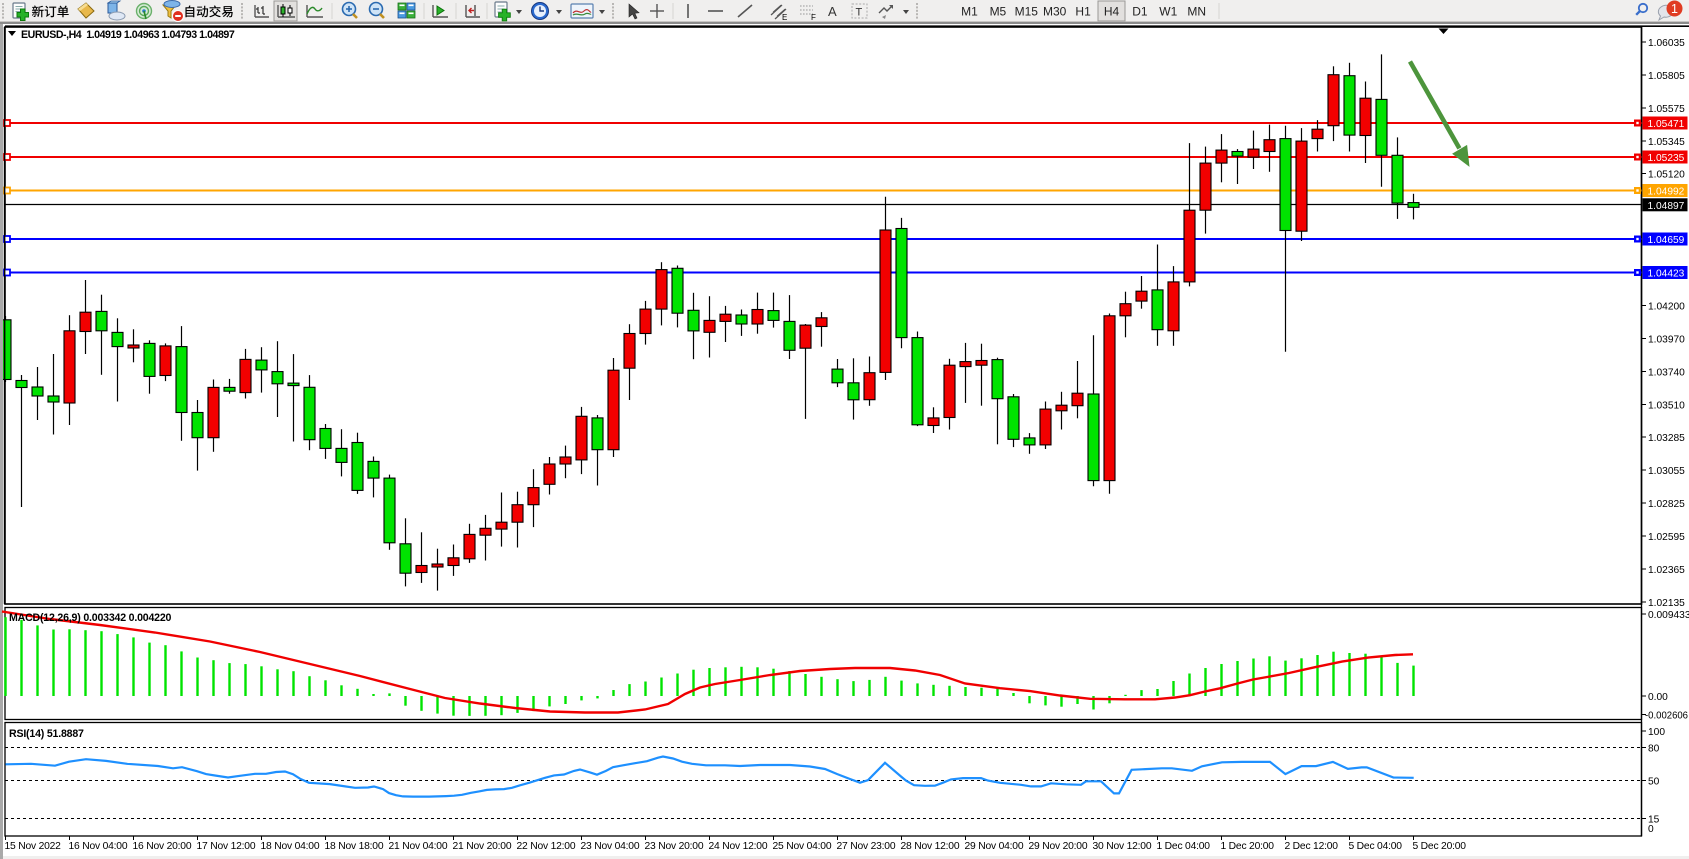 Image resolution: width=1689 pixels, height=859 pixels. What do you see at coordinates (1666, 537) in the screenshot?
I see `svg-text: 1.02595` at bounding box center [1666, 537].